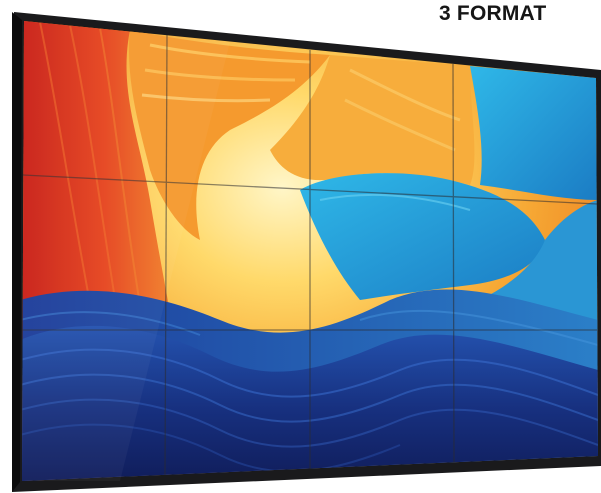 This screenshot has height=493, width=601. I want to click on orange-plateau, so click(372, 120).